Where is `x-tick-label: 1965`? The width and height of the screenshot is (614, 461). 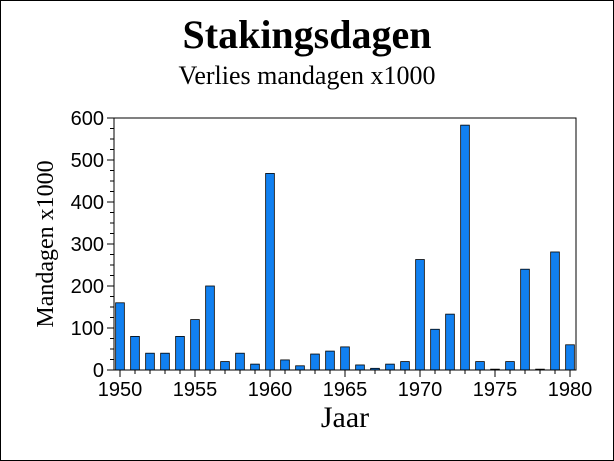
x-tick-label: 1965 is located at coordinates (345, 390).